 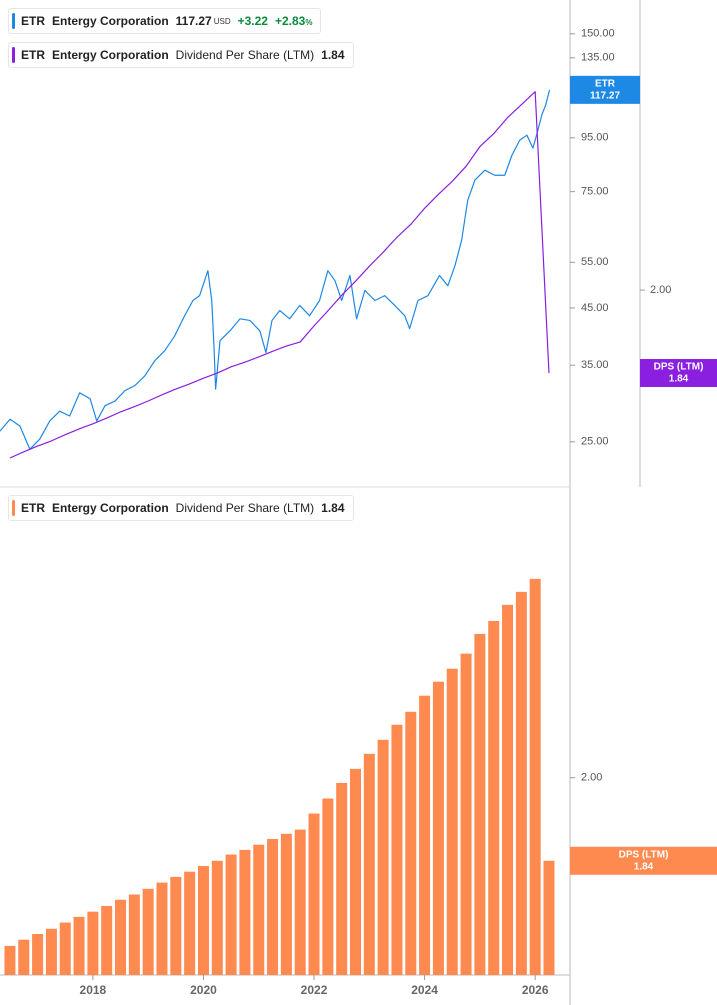 What do you see at coordinates (598, 58) in the screenshot?
I see `y-tick-label: 135.00` at bounding box center [598, 58].